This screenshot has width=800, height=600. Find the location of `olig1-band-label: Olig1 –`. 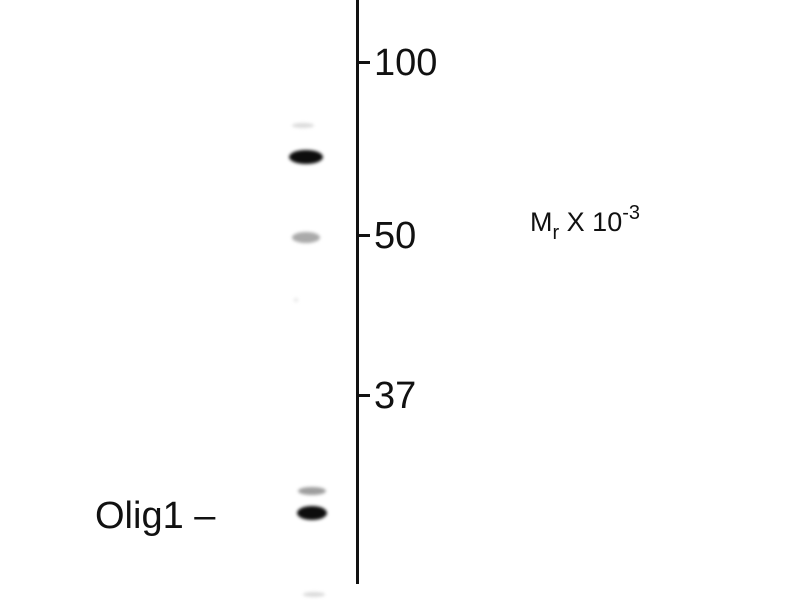

olig1-band-label: Olig1 – is located at coordinates (155, 516).